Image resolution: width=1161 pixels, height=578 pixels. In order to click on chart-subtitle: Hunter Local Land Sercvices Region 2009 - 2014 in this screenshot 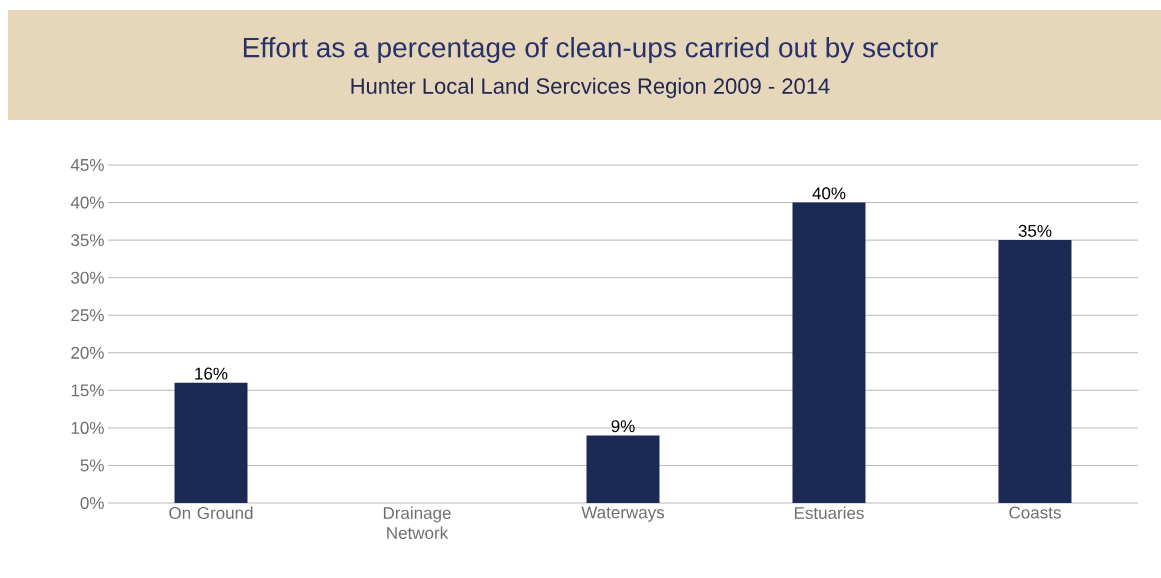, I will do `click(590, 88)`.